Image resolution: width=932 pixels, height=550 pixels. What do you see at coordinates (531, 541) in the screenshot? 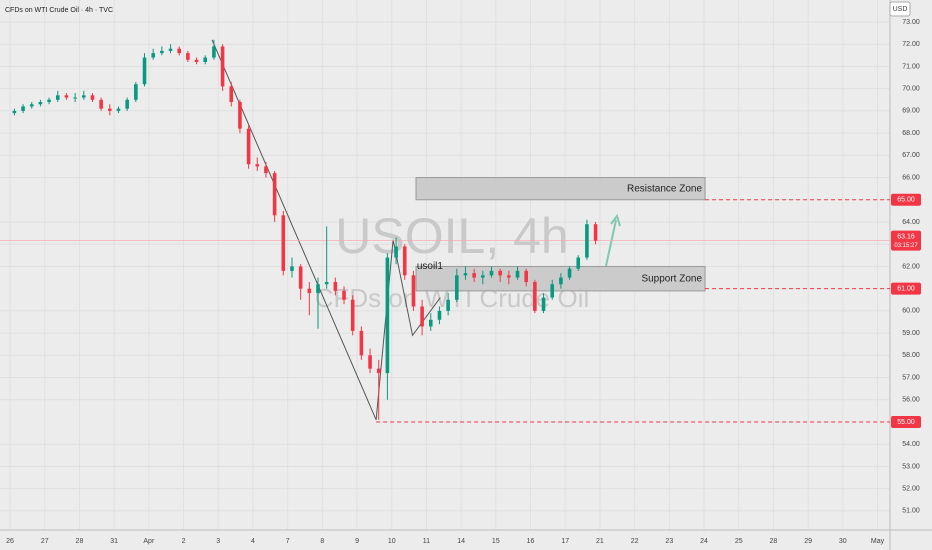
I see `x-tick-label: 16` at bounding box center [531, 541].